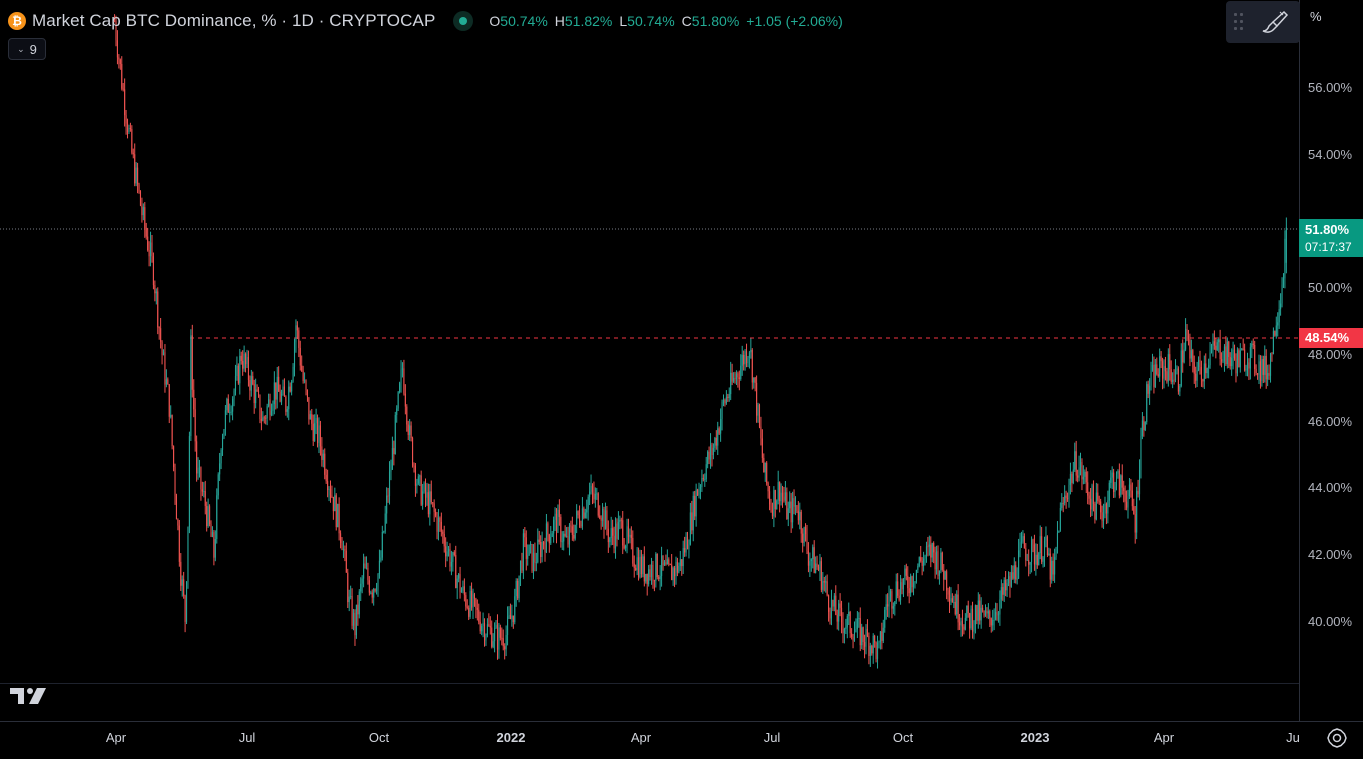  What do you see at coordinates (33, 49) in the screenshot?
I see `indicators-count: 9` at bounding box center [33, 49].